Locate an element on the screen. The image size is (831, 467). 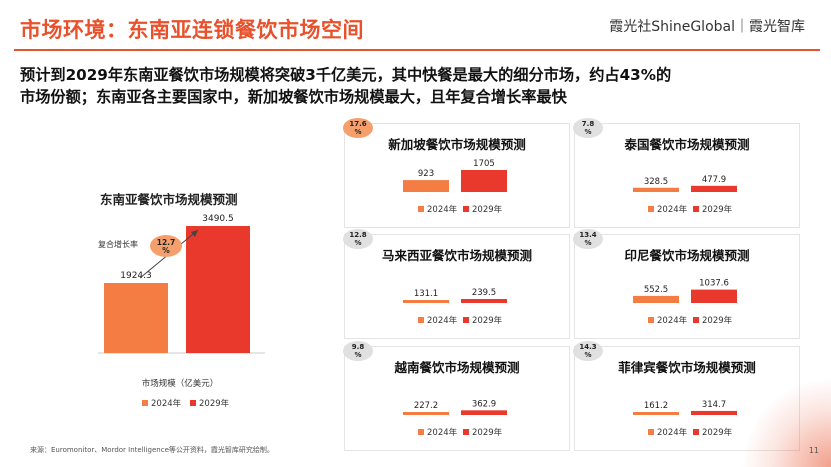
main-legend-2024: 2024年 is located at coordinates (166, 403).